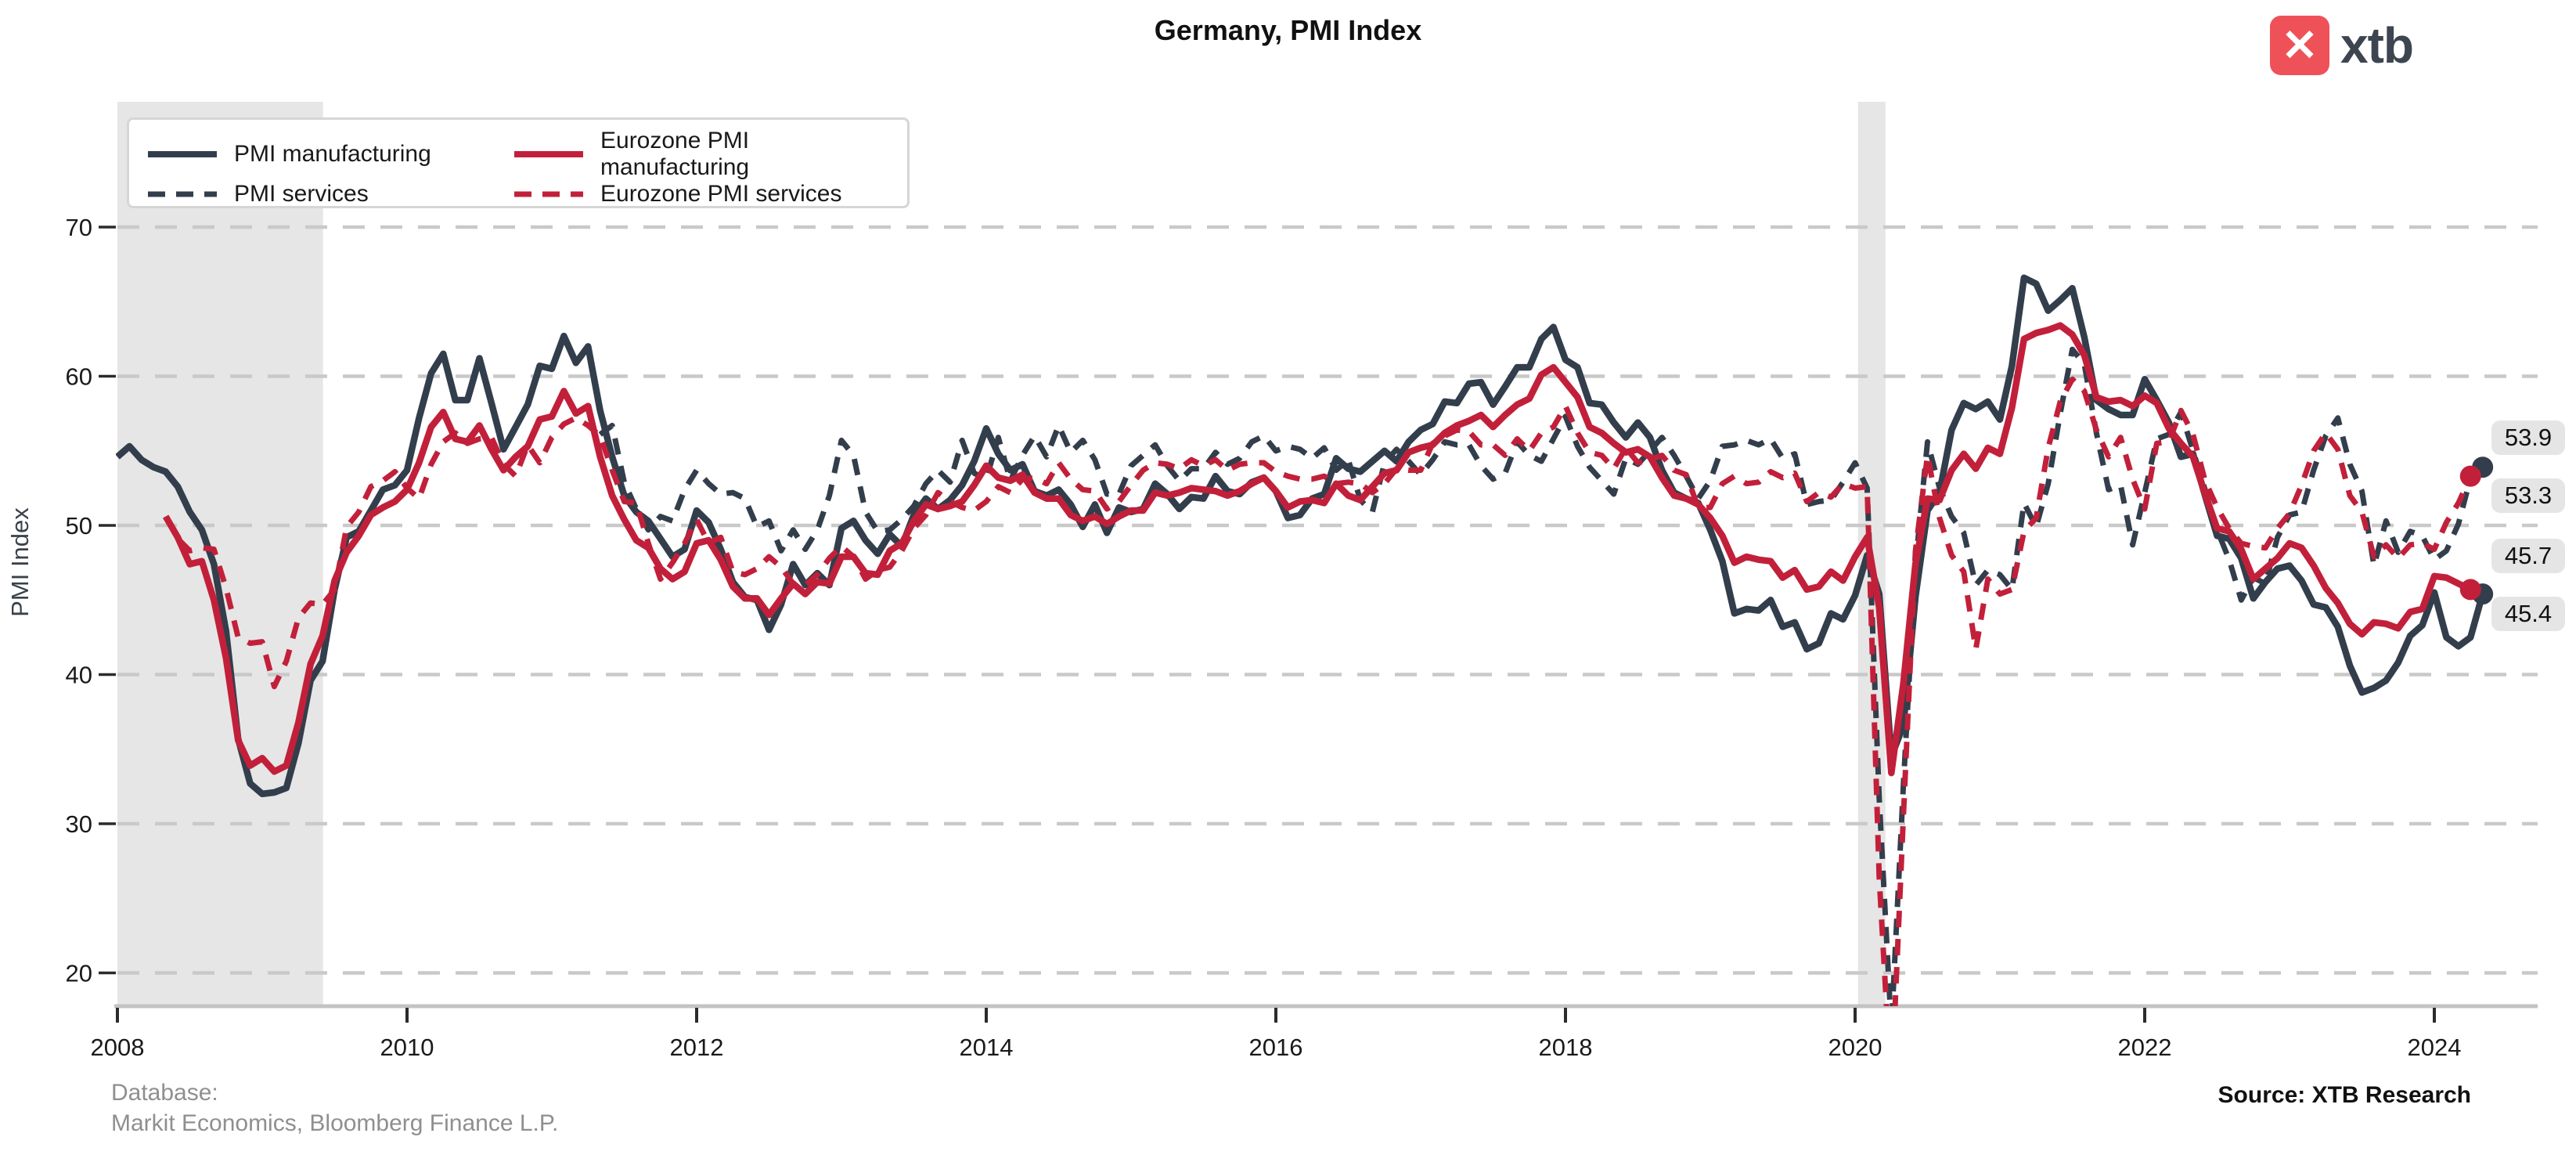  What do you see at coordinates (1276, 1047) in the screenshot?
I see `x-tick-label-2016: 2016` at bounding box center [1276, 1047].